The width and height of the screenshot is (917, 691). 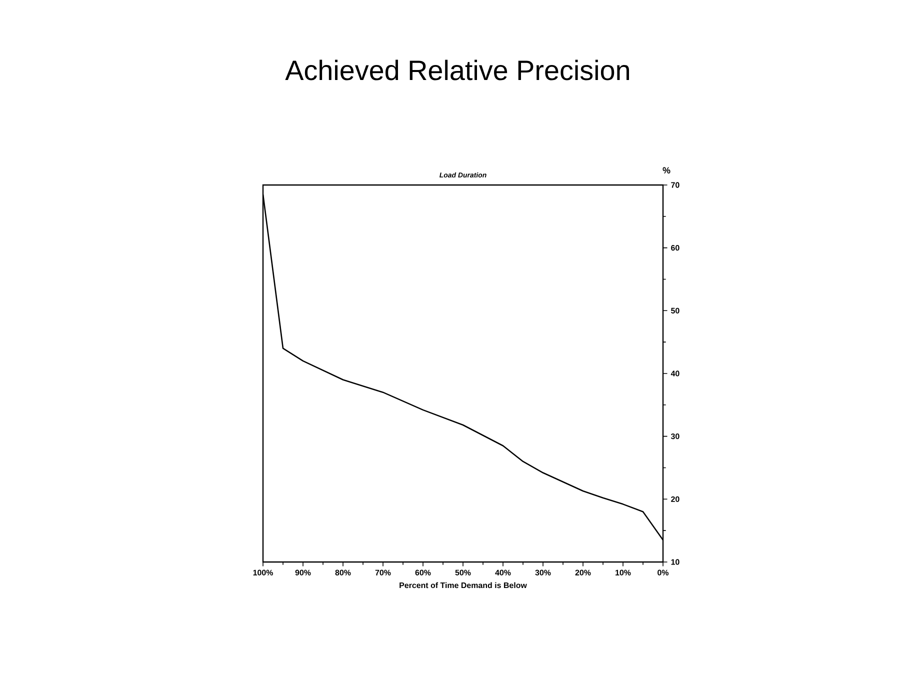 What do you see at coordinates (666, 170) in the screenshot?
I see `y-axis-title: %` at bounding box center [666, 170].